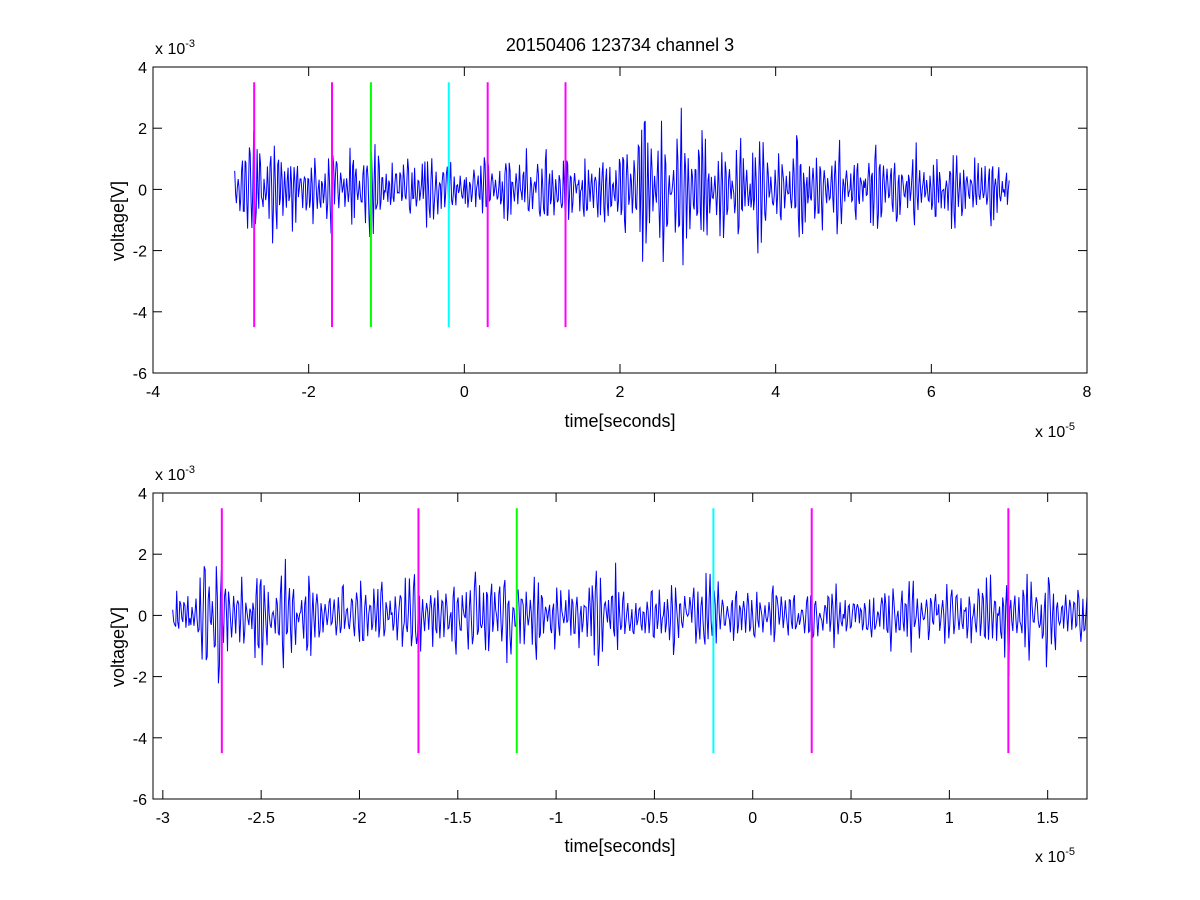  I want to click on x-tick-label: 8, so click(1087, 392).